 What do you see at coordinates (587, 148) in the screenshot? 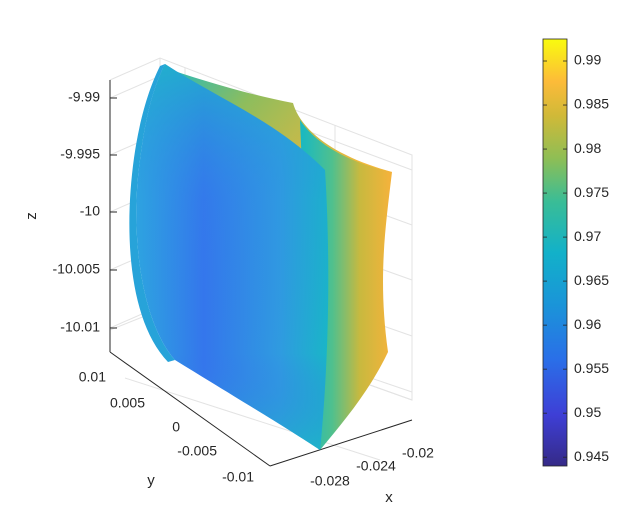
I see `colorbar-tick-label: 0.98` at bounding box center [587, 148].